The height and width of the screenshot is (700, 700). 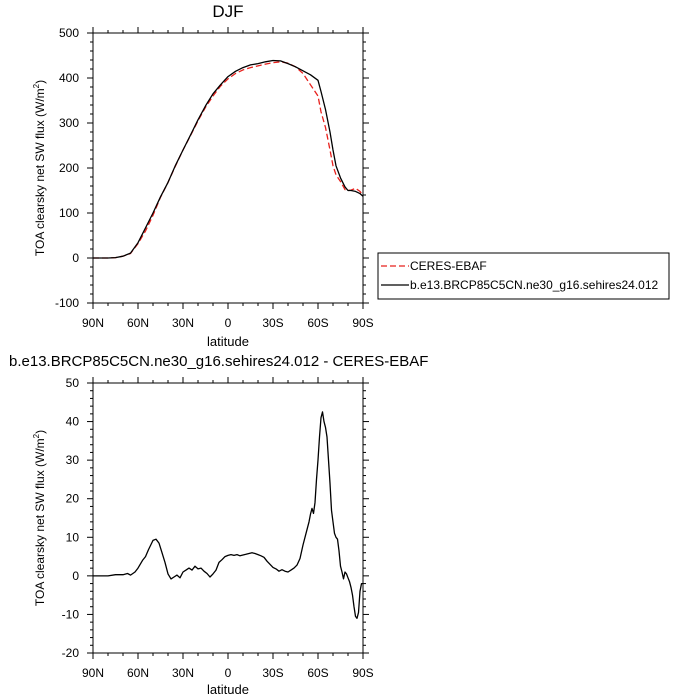 What do you see at coordinates (73, 422) in the screenshot?
I see `bottom-y-tick-label: 40` at bounding box center [73, 422].